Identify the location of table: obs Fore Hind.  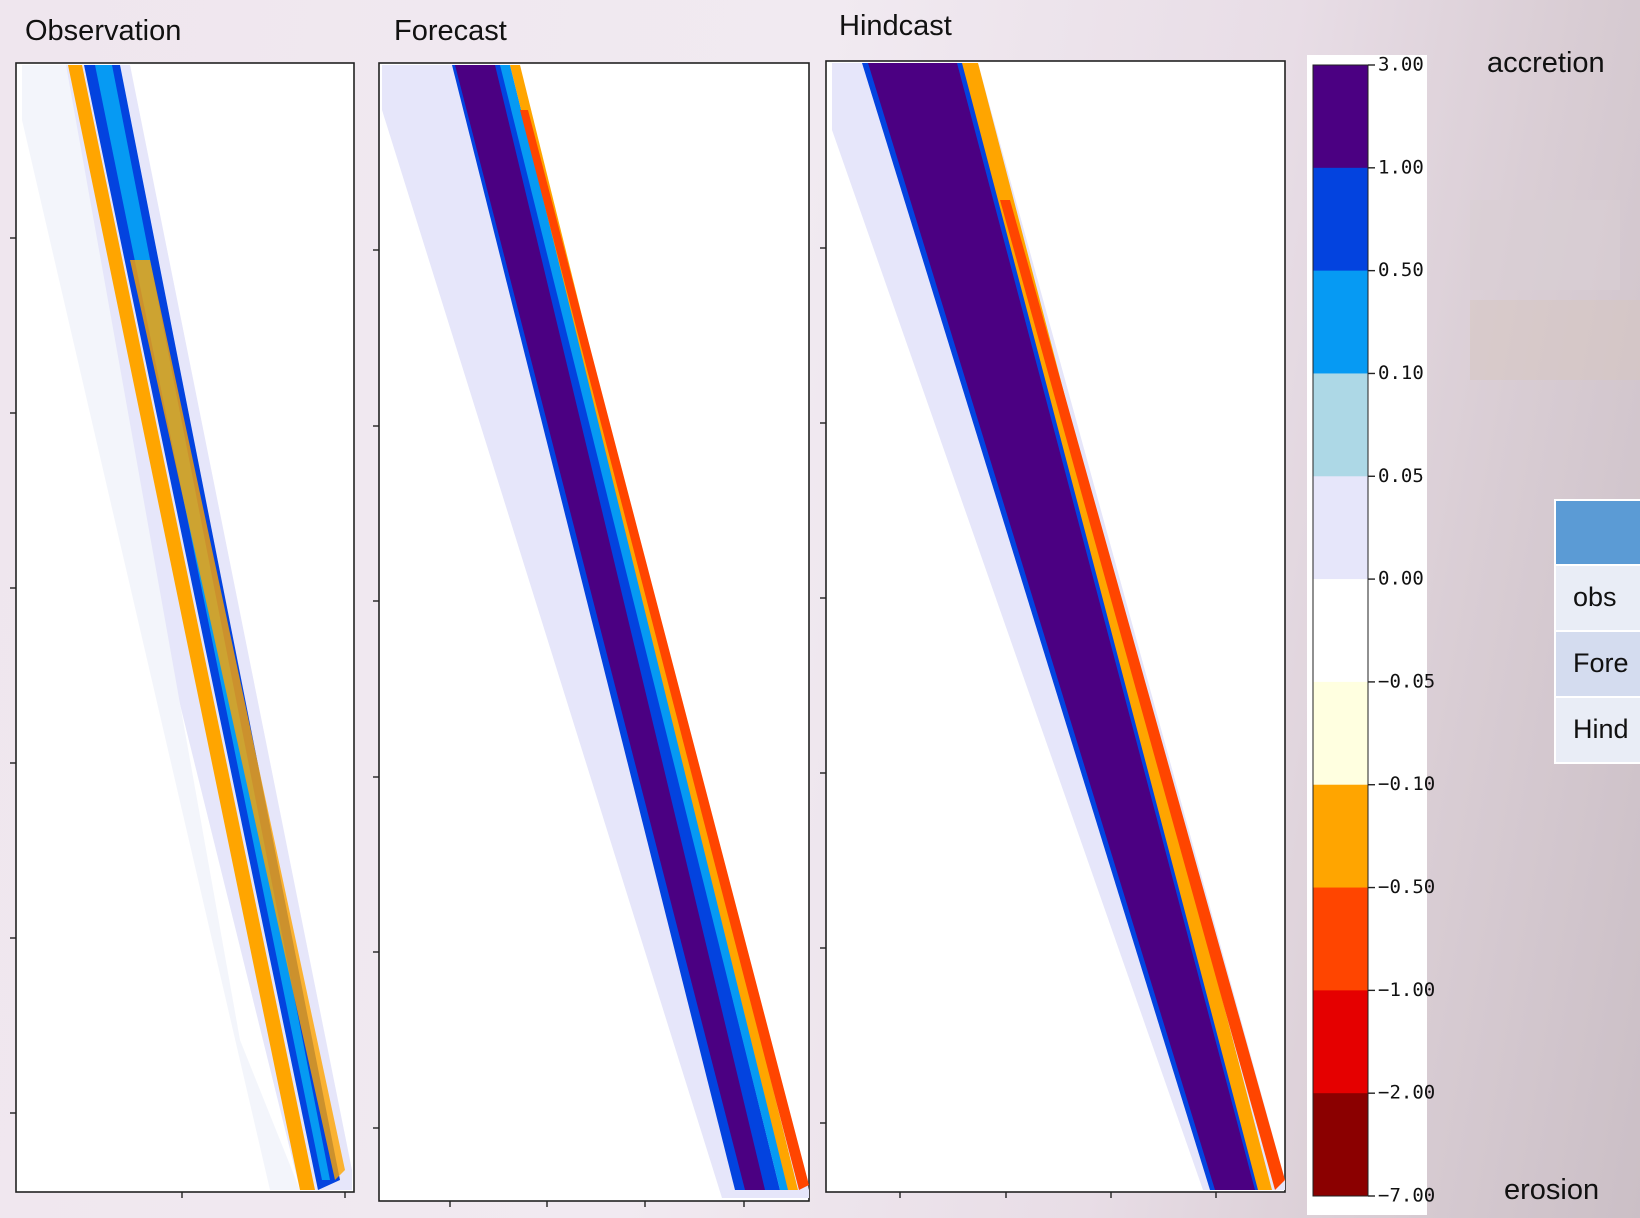
(1597, 631).